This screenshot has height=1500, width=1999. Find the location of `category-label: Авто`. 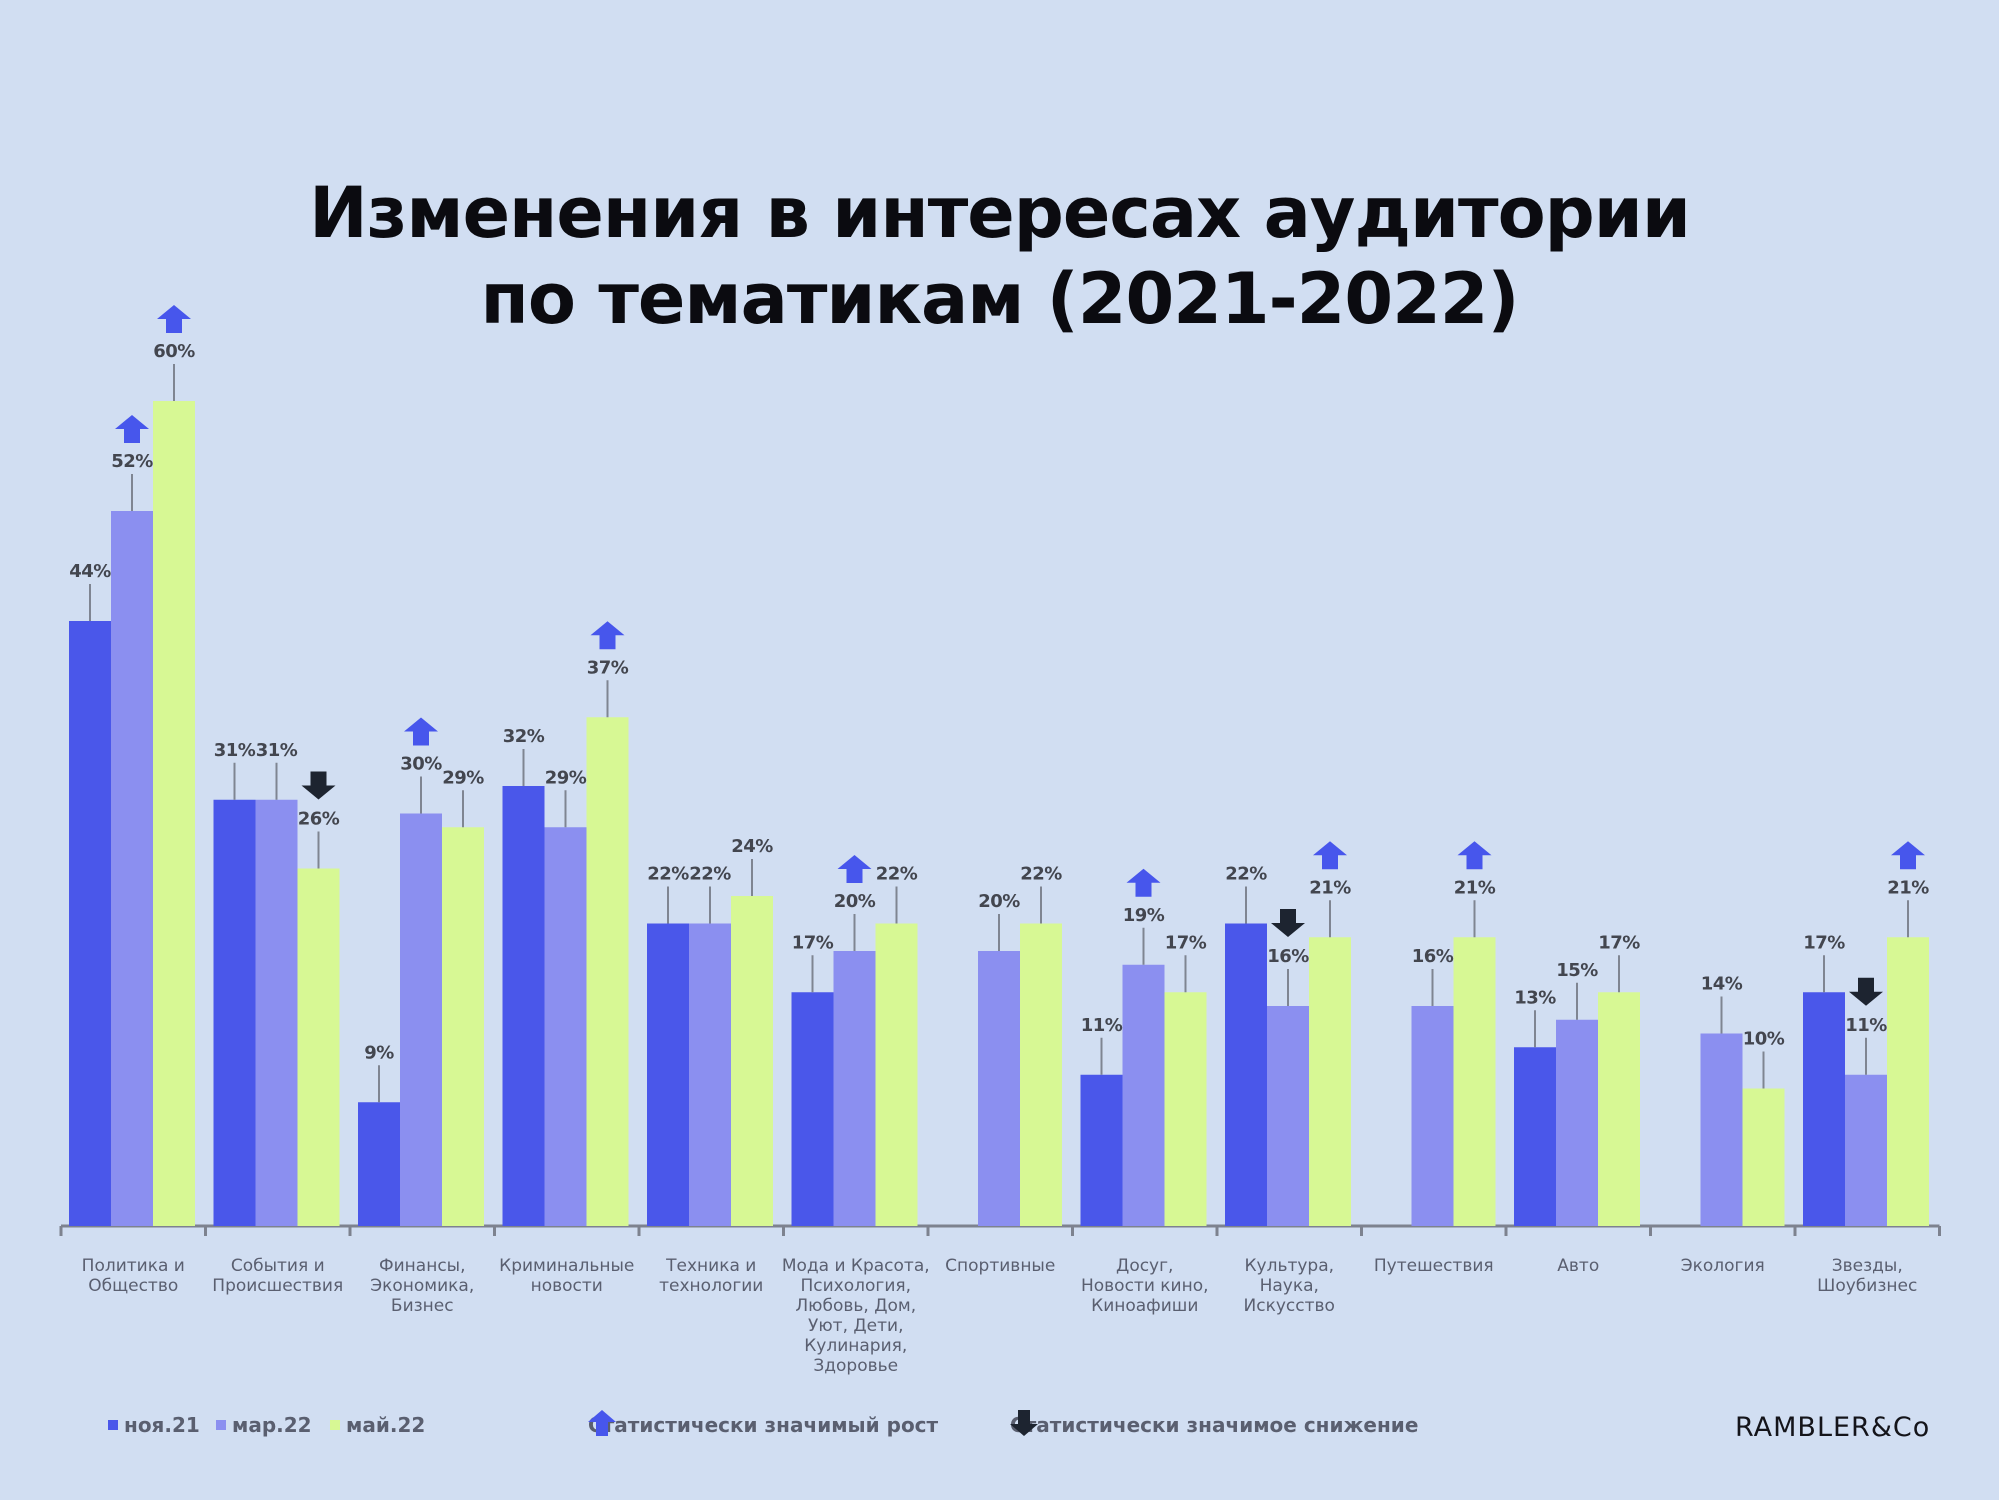

category-label: Авто is located at coordinates (1578, 1266).